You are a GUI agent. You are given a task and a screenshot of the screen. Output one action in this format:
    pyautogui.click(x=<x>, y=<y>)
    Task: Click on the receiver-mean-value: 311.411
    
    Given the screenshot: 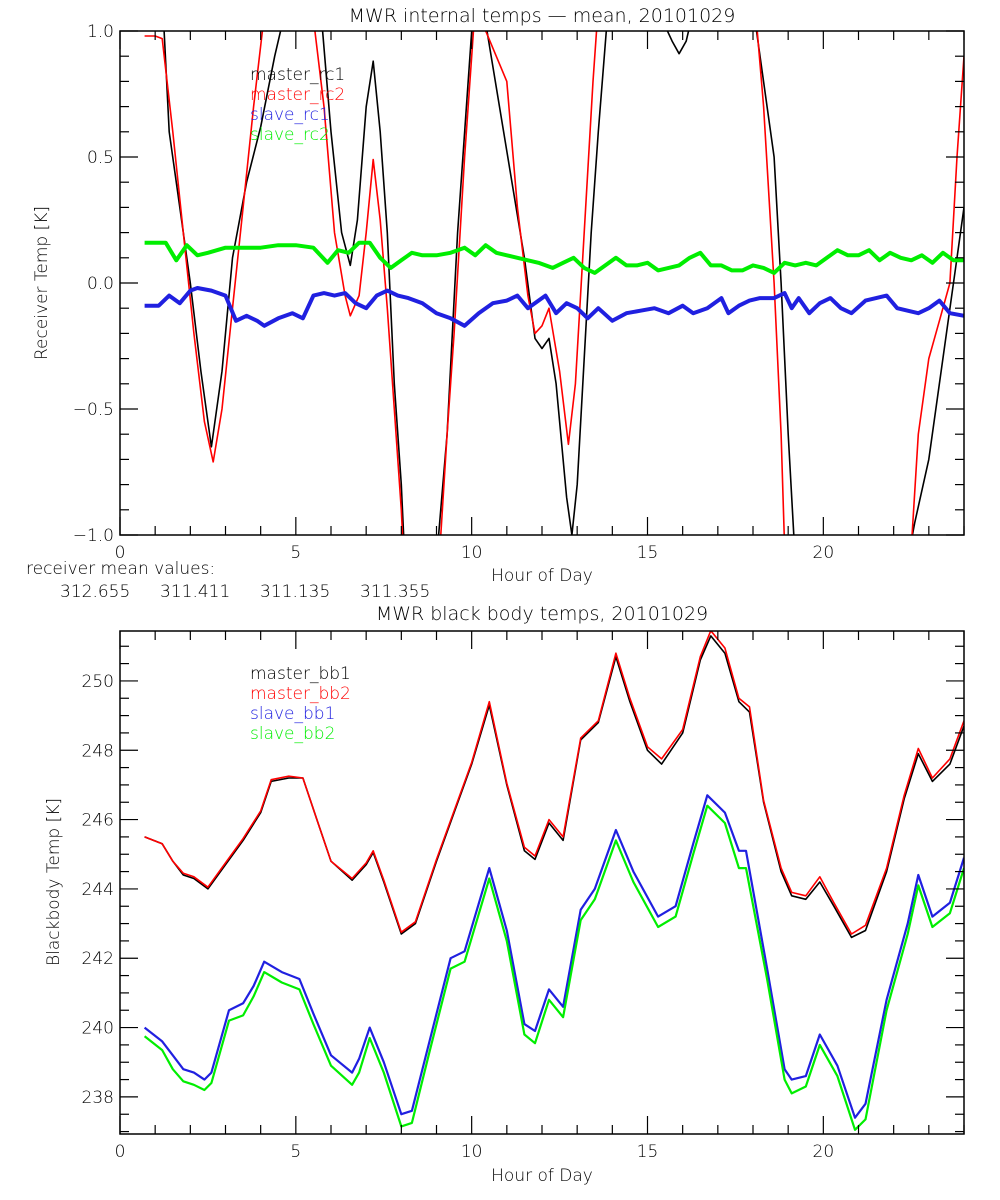 What is the action you would take?
    pyautogui.click(x=195, y=592)
    